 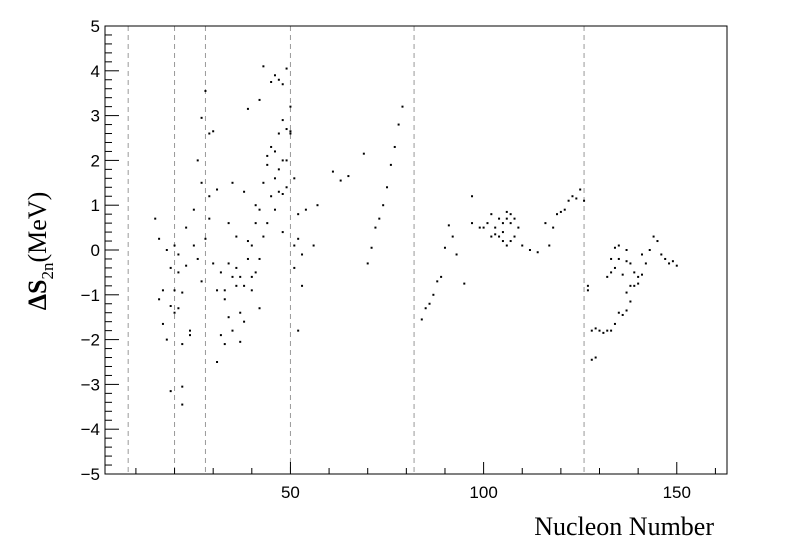 I want to click on y-tick-label: 0, so click(x=95, y=250).